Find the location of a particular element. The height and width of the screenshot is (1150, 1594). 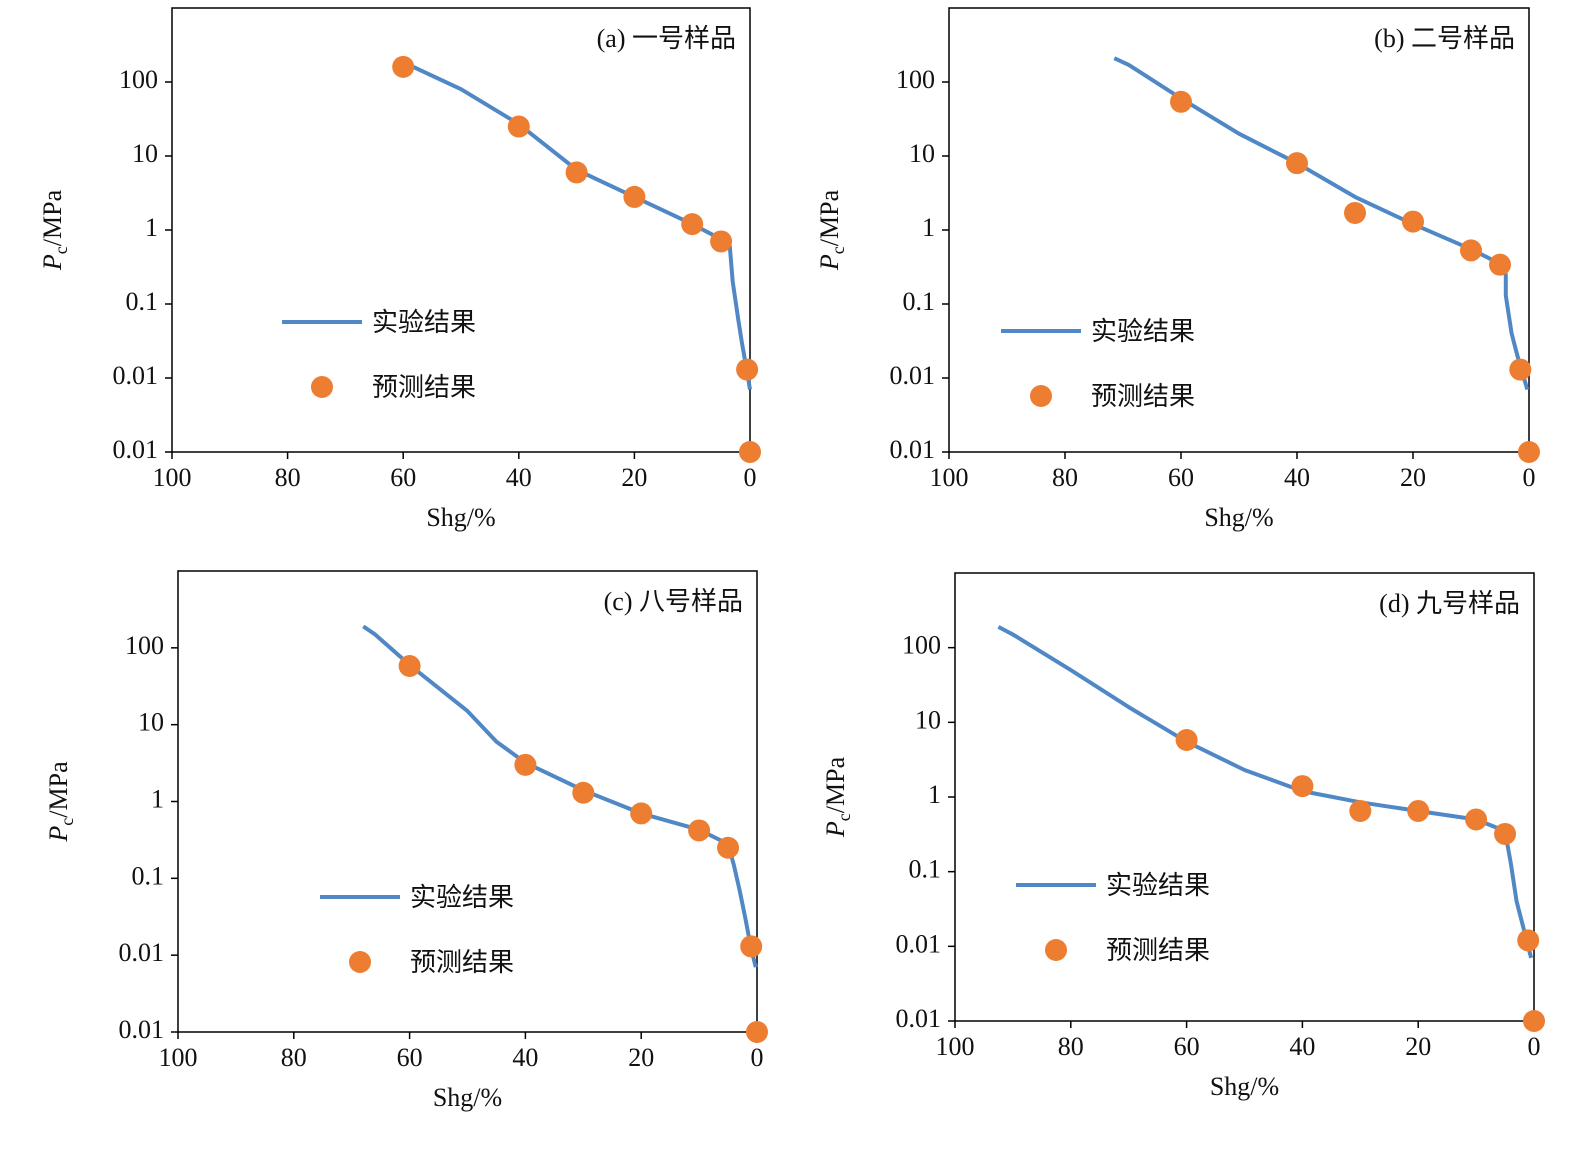

data-line is located at coordinates (560, 796).